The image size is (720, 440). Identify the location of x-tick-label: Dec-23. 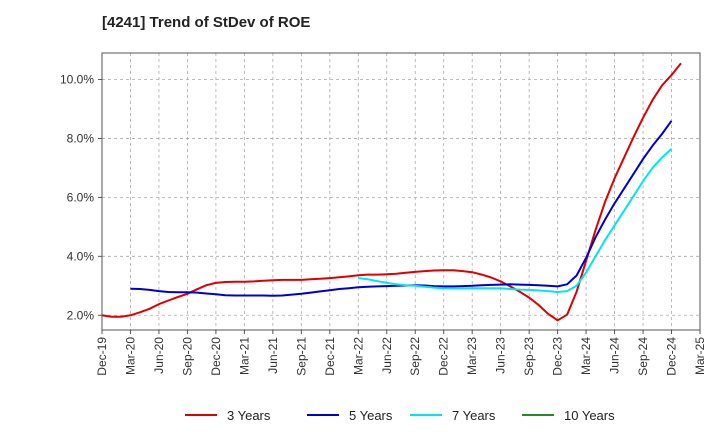
(558, 356).